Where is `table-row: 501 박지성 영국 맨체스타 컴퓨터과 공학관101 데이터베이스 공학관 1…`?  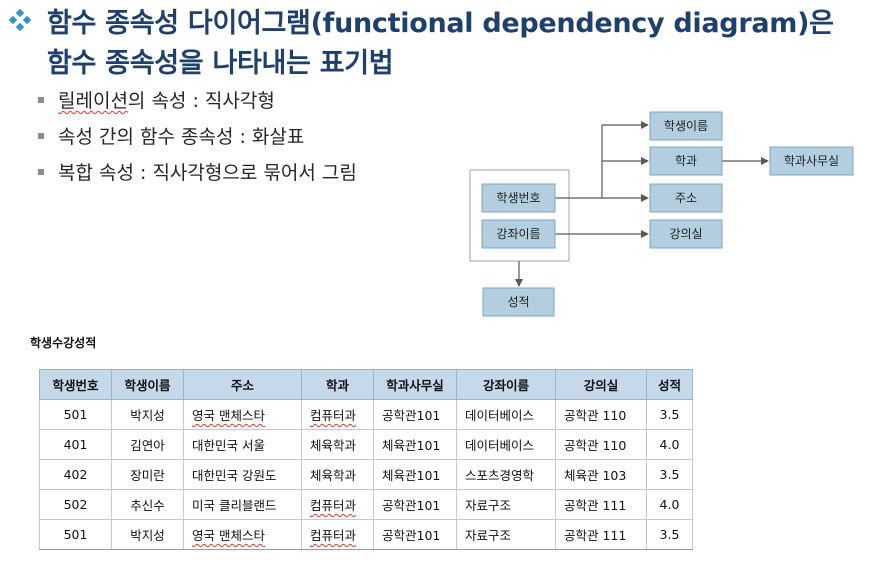
table-row: 501 박지성 영국 맨체스타 컴퓨터과 공학관101 데이터베이스 공학관 1… is located at coordinates (366, 414).